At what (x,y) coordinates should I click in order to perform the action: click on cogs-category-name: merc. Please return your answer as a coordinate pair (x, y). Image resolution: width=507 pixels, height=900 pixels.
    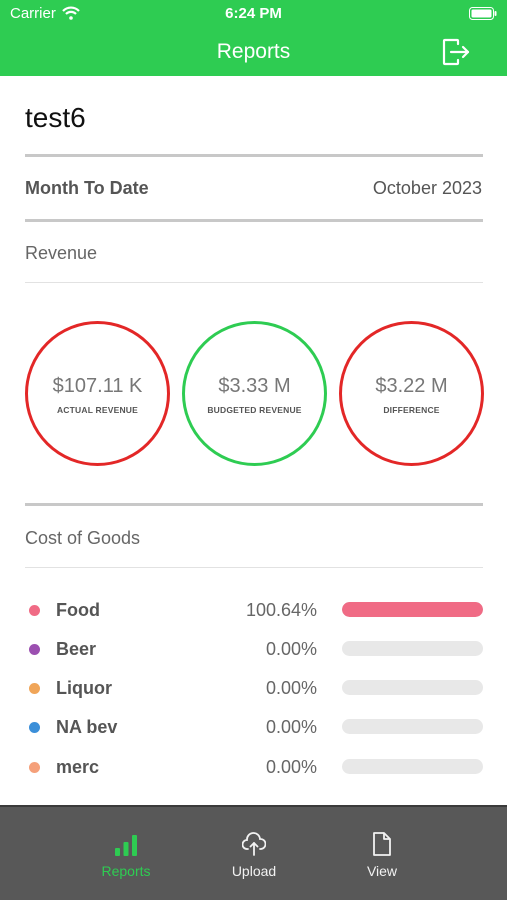
    Looking at the image, I should click on (78, 767).